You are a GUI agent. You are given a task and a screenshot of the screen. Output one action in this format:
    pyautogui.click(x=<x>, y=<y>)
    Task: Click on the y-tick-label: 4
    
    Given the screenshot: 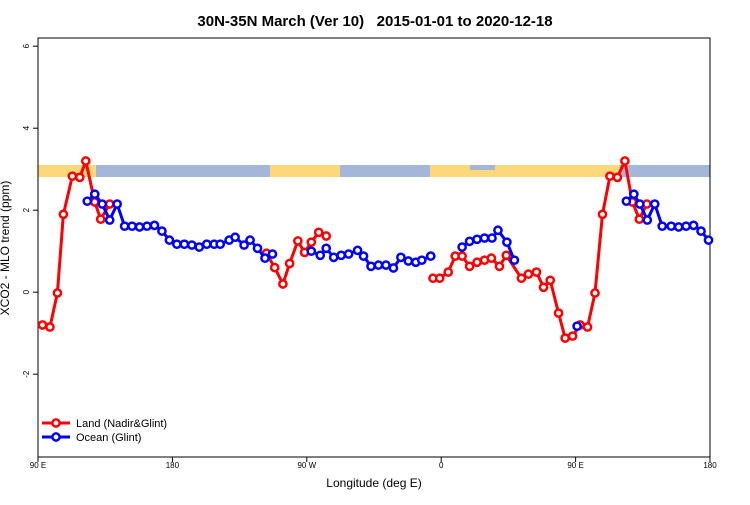 What is the action you would take?
    pyautogui.click(x=26, y=127)
    